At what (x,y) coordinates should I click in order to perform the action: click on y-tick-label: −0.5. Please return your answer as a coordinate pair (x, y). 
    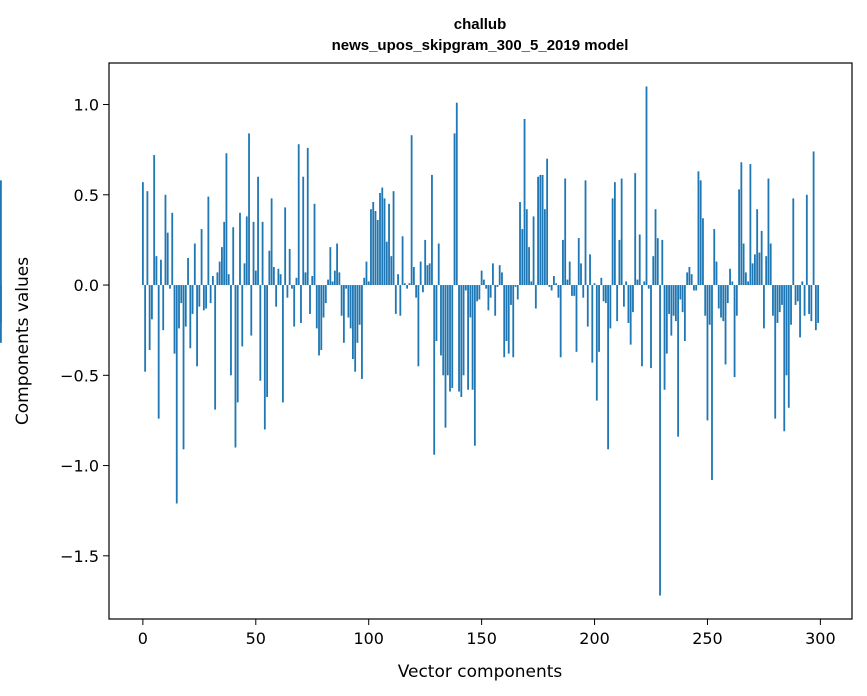
    Looking at the image, I should click on (79, 375).